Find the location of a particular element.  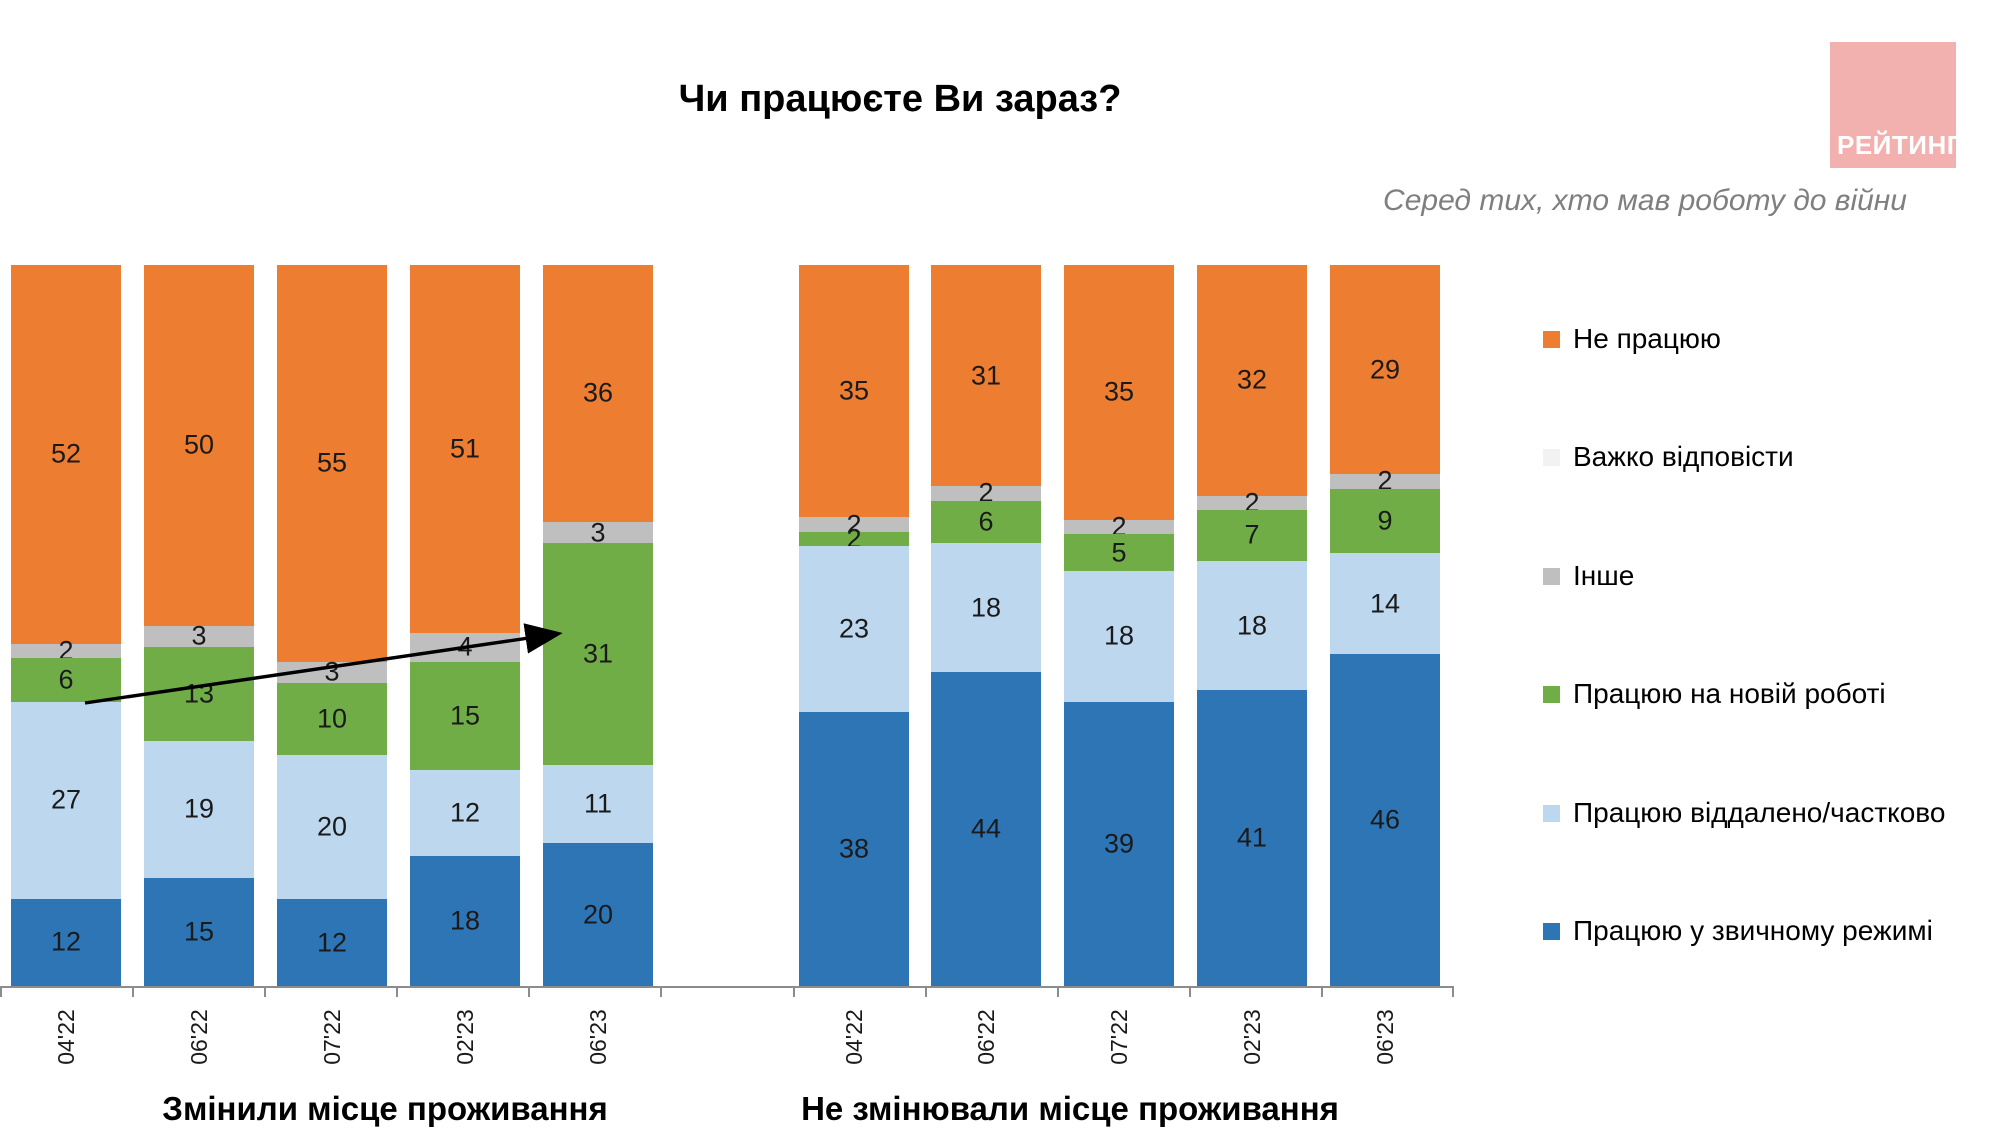

bar-value-label: 51 is located at coordinates (465, 448).